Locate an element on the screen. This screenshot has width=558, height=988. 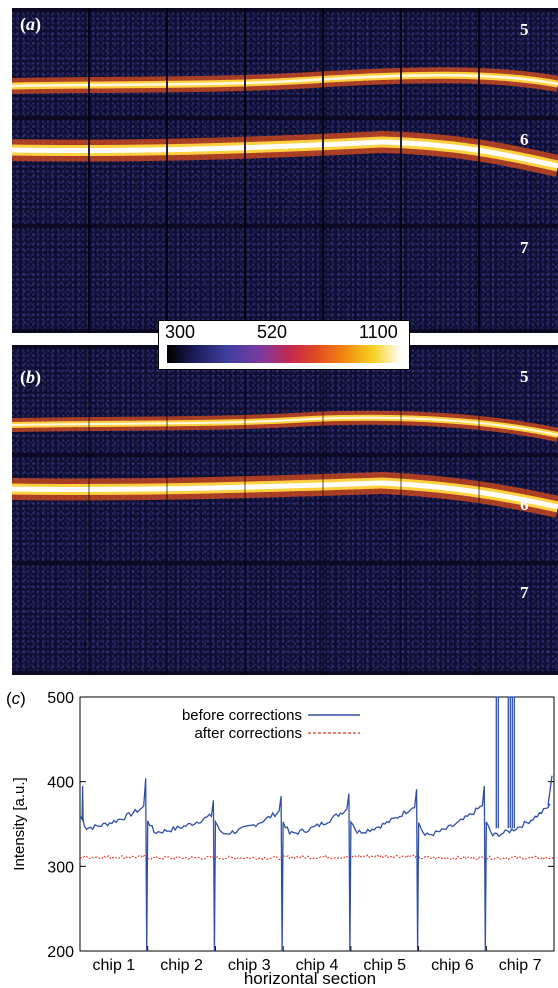
beam-trace-a6 is located at coordinates (285, 153).